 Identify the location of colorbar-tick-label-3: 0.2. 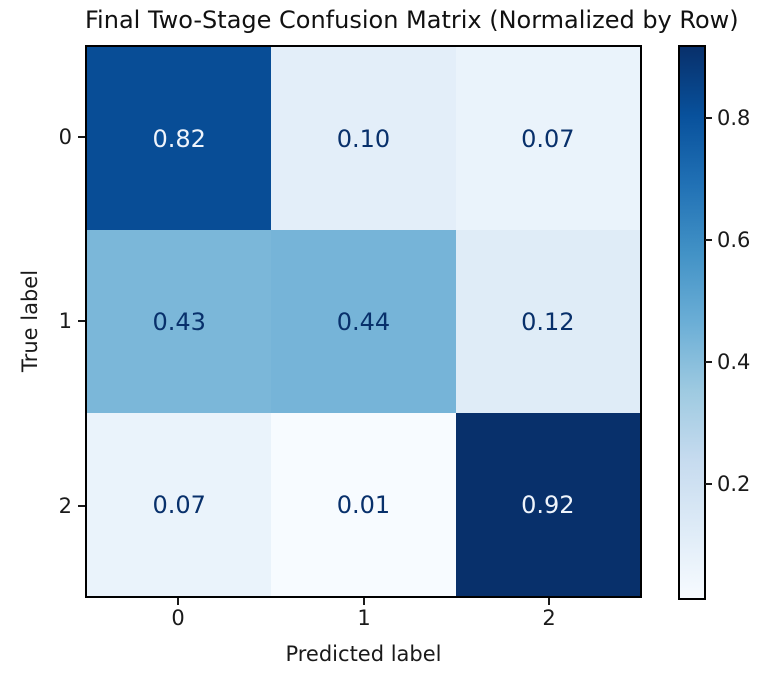
(734, 484).